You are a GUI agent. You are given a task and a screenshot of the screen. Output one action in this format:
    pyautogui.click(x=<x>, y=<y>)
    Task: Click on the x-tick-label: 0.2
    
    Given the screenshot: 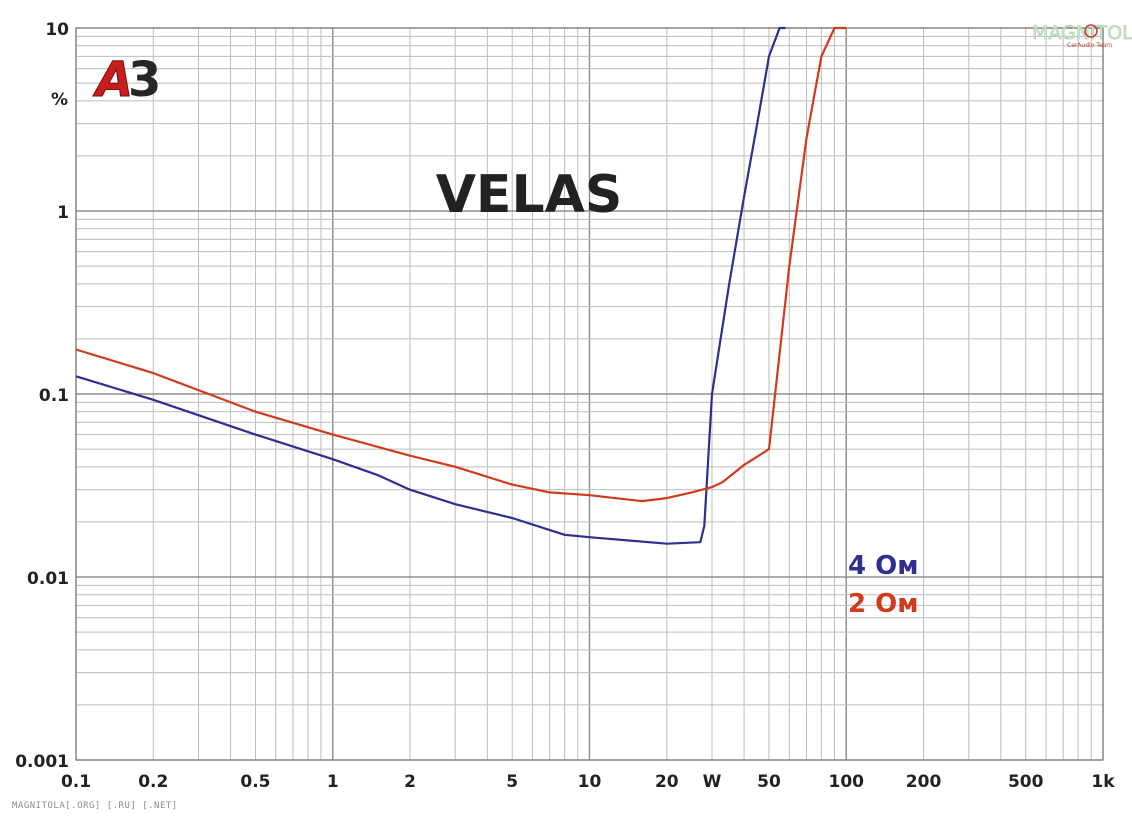 What is the action you would take?
    pyautogui.click(x=153, y=782)
    